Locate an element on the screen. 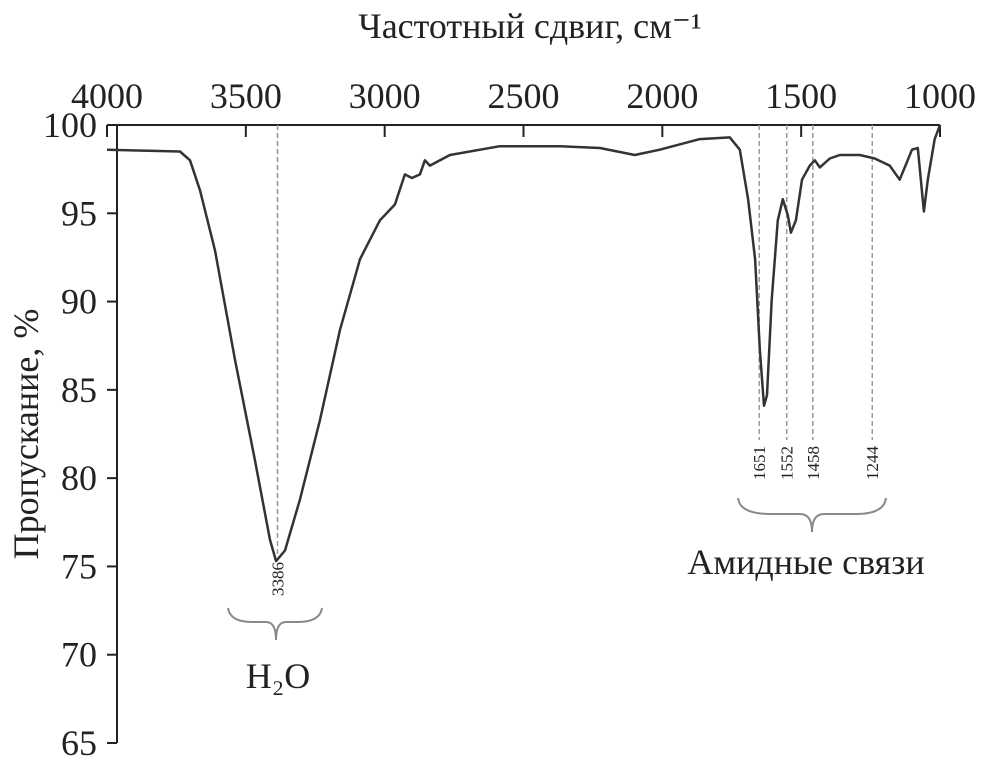  y-tick-label: 95 is located at coordinates (79, 213).